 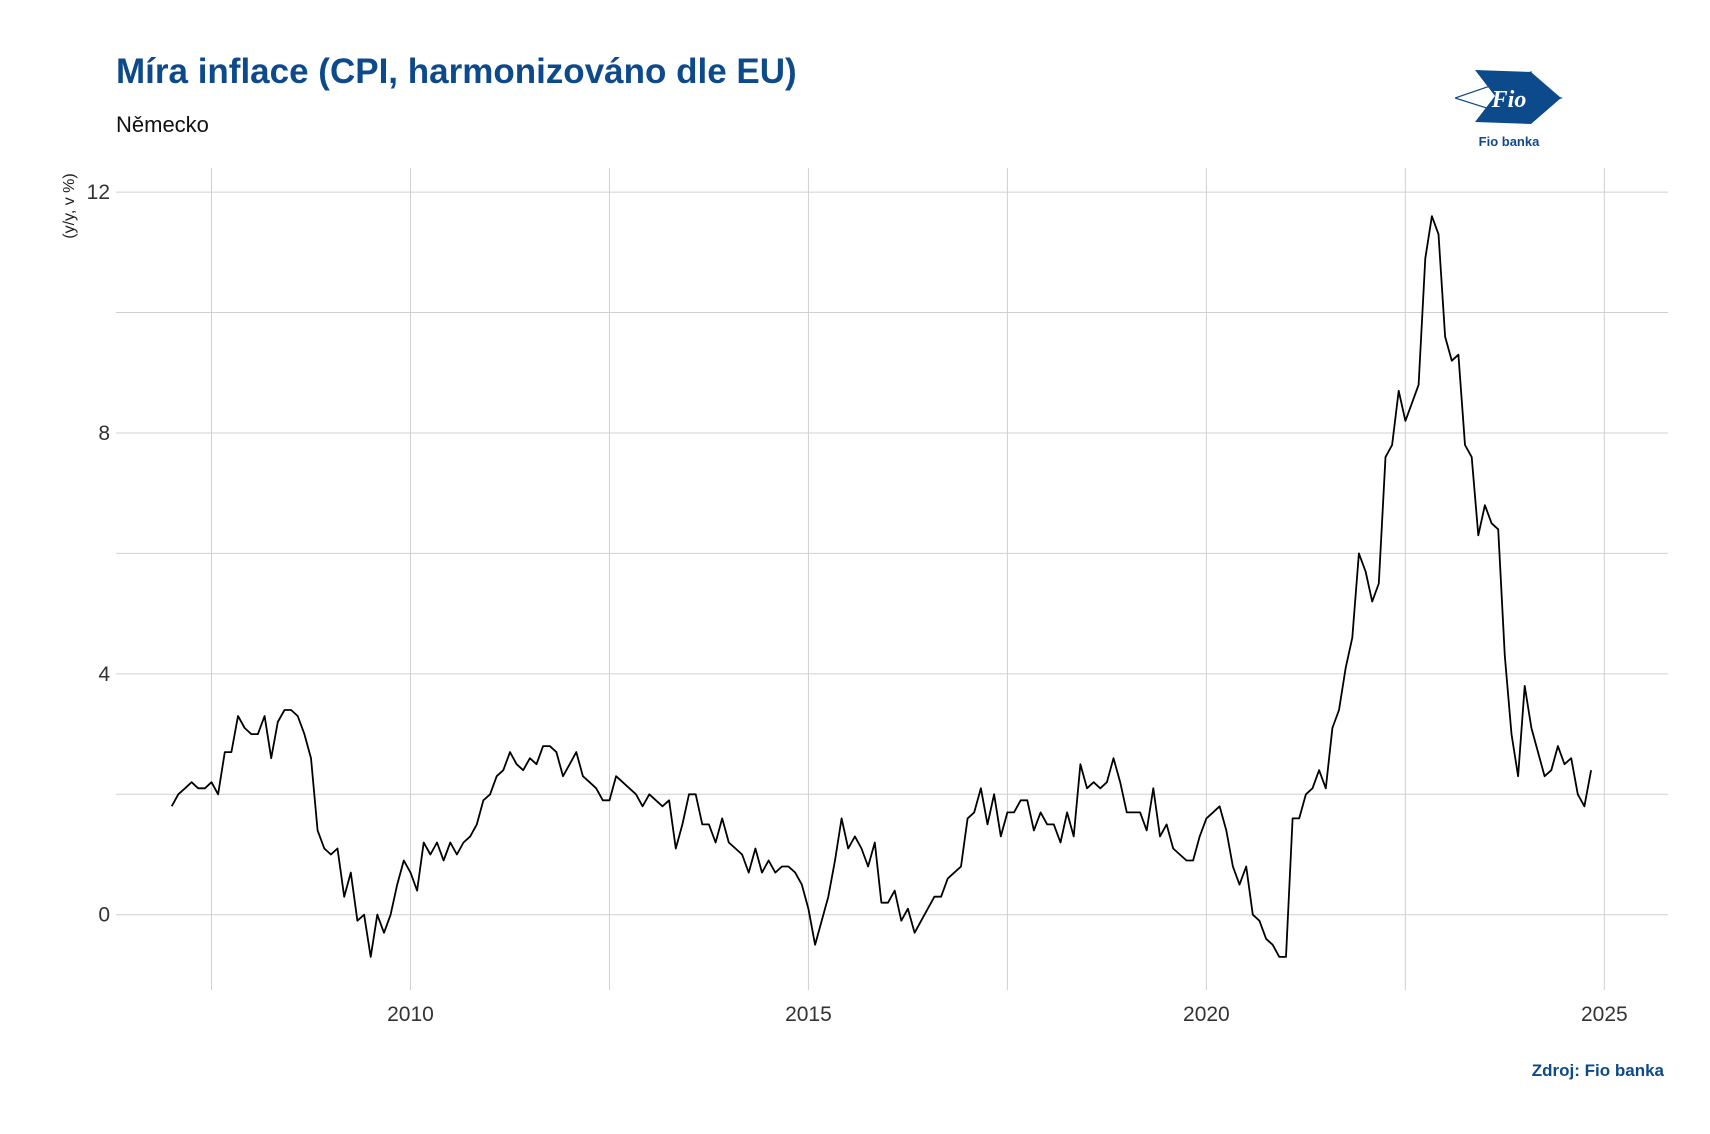 What do you see at coordinates (104, 433) in the screenshot?
I see `y-tick-label: 8` at bounding box center [104, 433].